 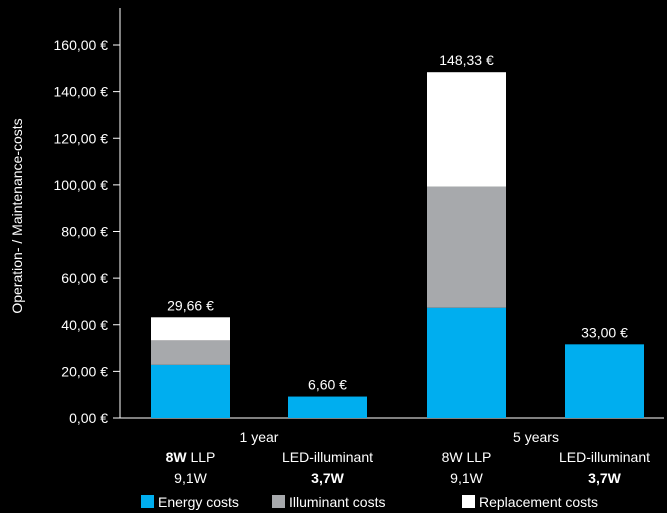 I want to click on x-group-label: 5 years, so click(x=536, y=437).